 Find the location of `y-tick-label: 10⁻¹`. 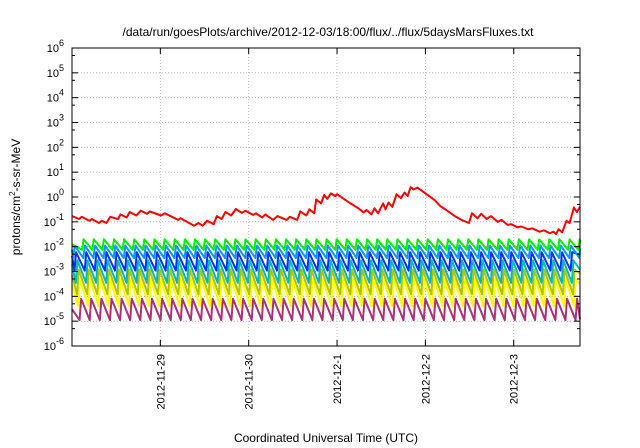

y-tick-label: 10⁻¹ is located at coordinates (54, 220).